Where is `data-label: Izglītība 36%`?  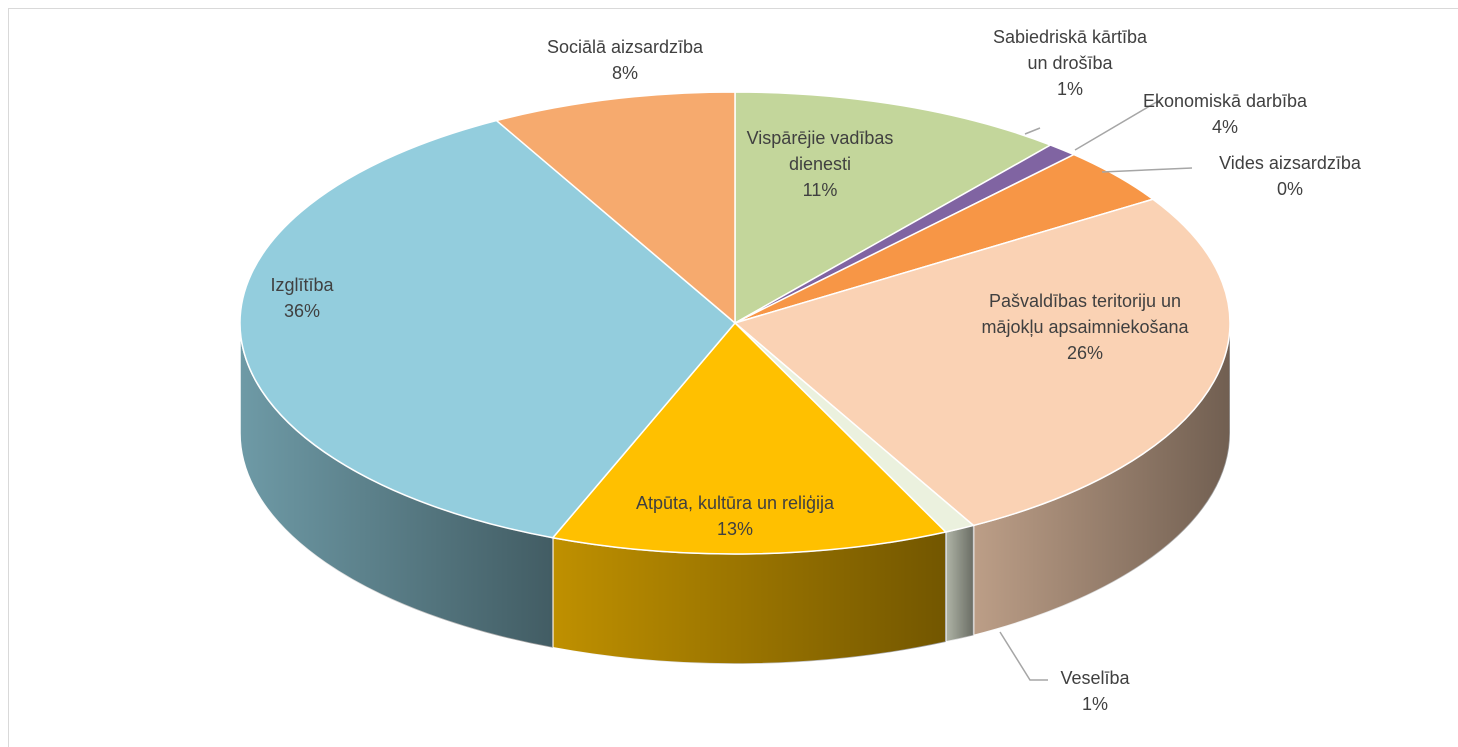 data-label: Izglītība 36% is located at coordinates (301, 298).